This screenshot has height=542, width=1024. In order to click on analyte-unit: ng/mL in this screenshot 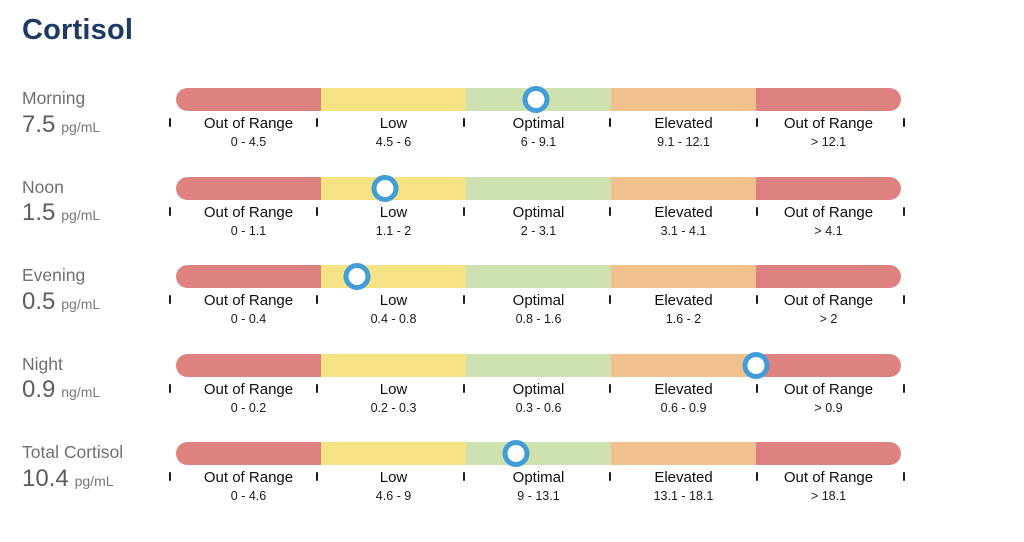, I will do `click(79, 392)`.